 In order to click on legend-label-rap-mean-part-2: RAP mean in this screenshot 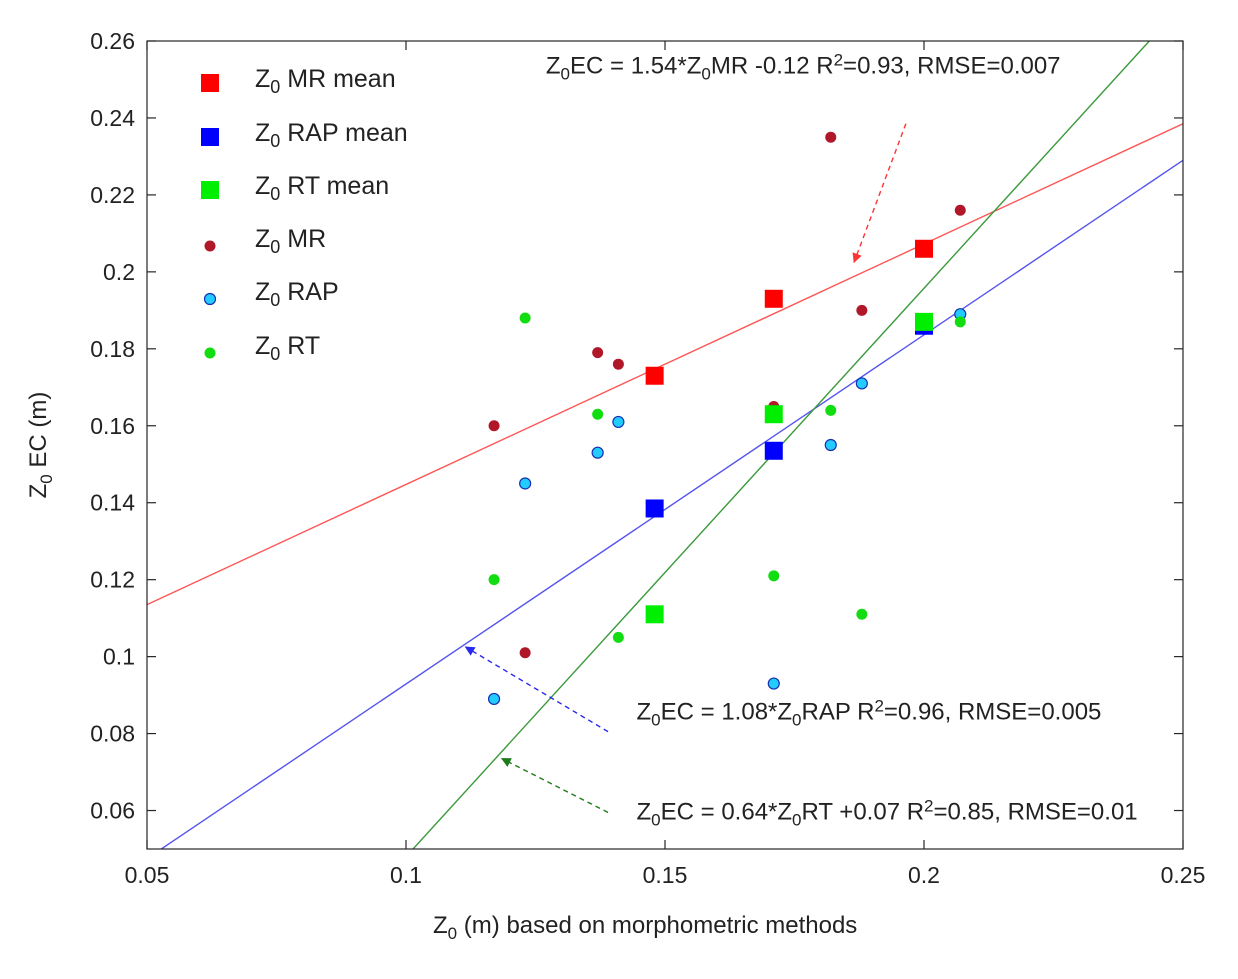, I will do `click(343, 133)`.